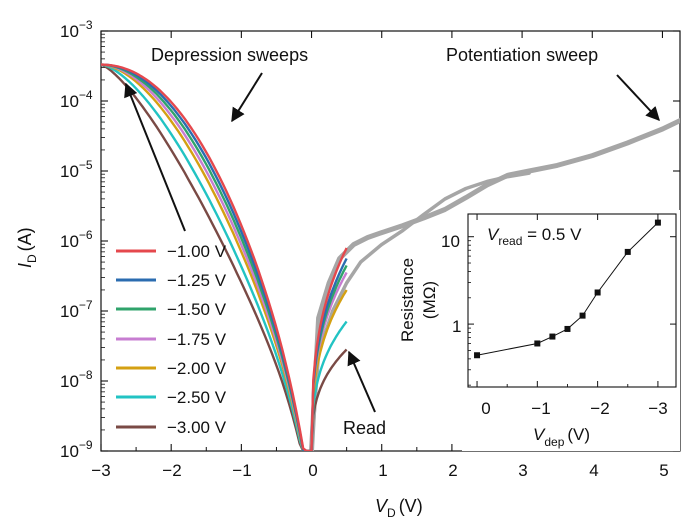 This screenshot has height=523, width=698. What do you see at coordinates (657, 408) in the screenshot?
I see `inset-x-tick-label: −3` at bounding box center [657, 408].